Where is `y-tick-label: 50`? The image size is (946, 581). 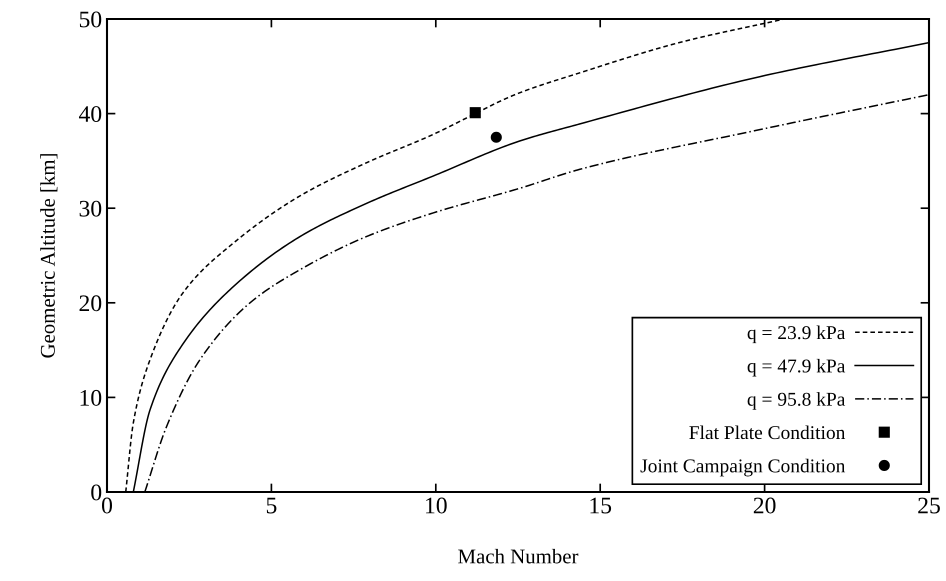
y-tick-label: 50 is located at coordinates (91, 19).